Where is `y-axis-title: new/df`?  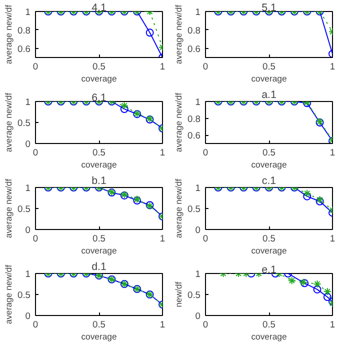
y-axis-title: new/df is located at coordinates (179, 294).